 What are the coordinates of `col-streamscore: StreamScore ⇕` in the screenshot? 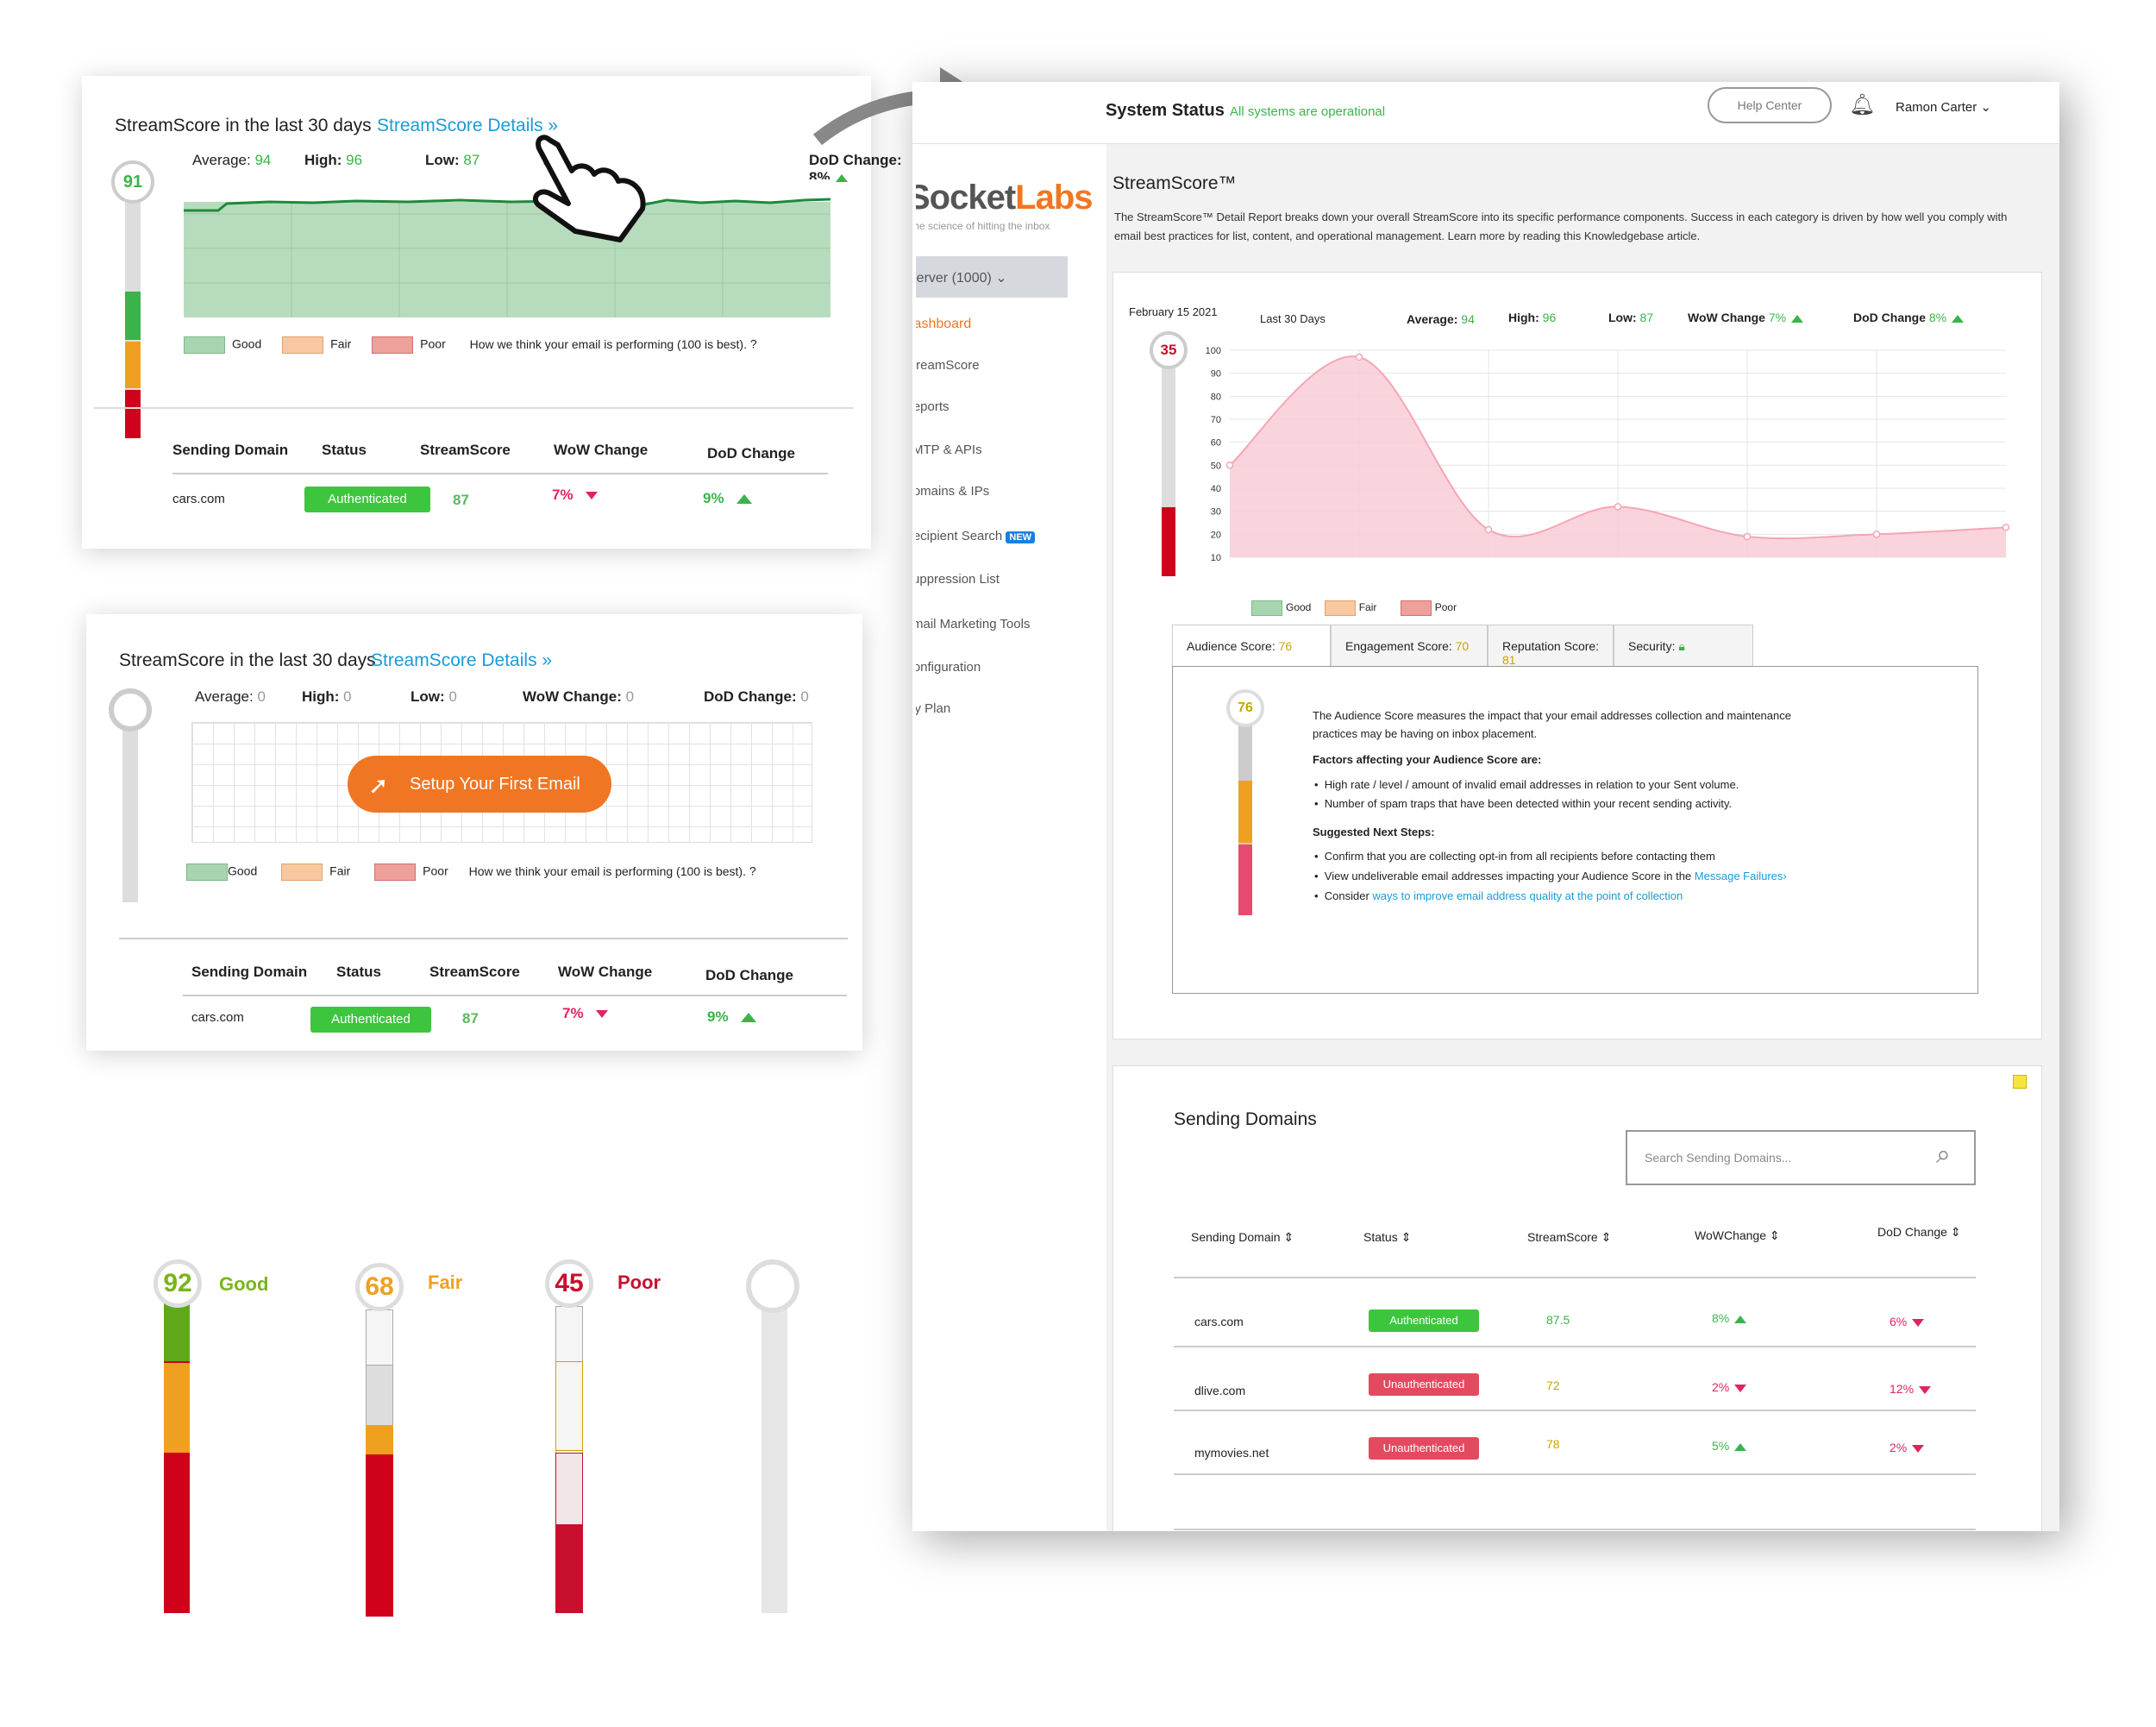 It's located at (1569, 1237).